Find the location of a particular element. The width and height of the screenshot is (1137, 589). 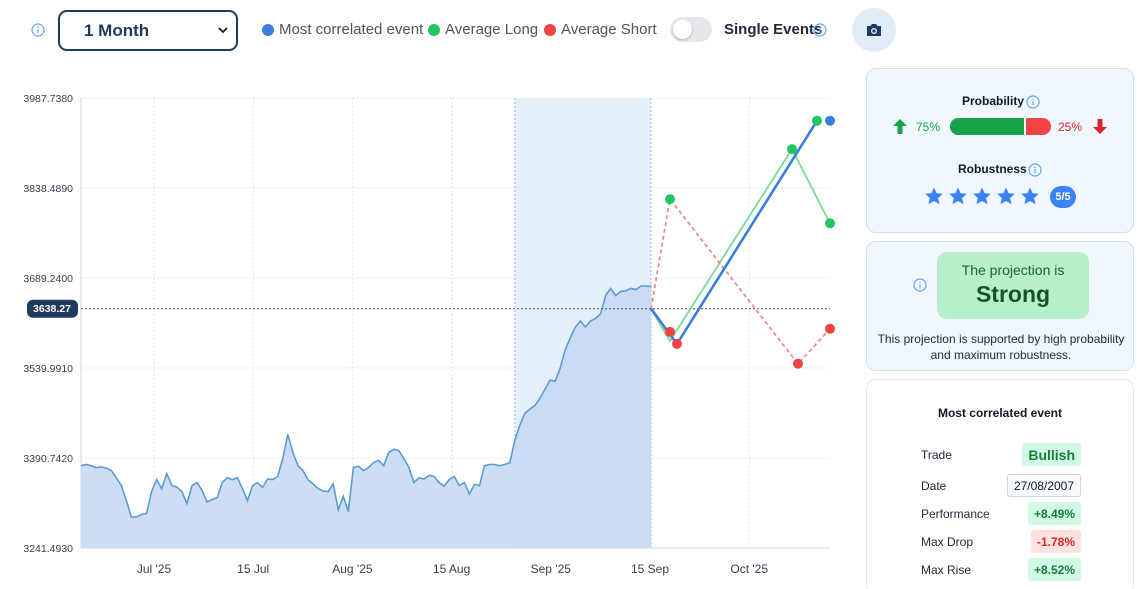

x-tick-label: Oct '25 is located at coordinates (749, 569).